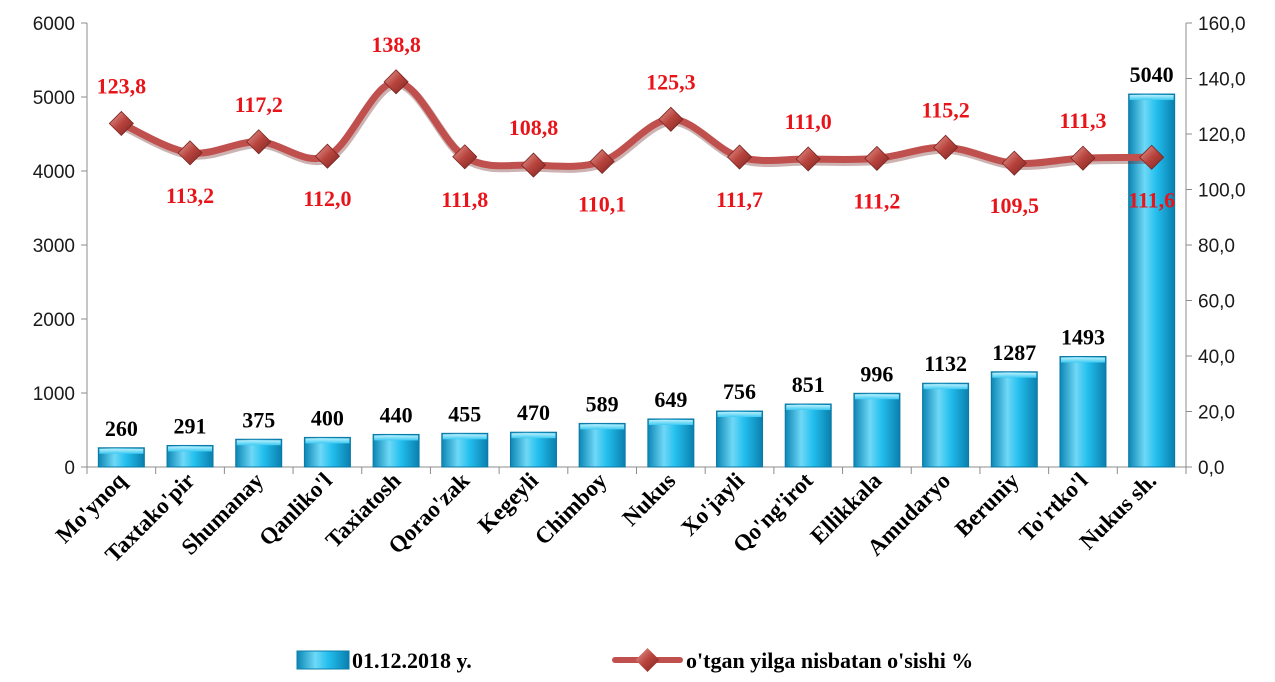 The image size is (1275, 682). What do you see at coordinates (808, 384) in the screenshot?
I see `bar-value-label: 851` at bounding box center [808, 384].